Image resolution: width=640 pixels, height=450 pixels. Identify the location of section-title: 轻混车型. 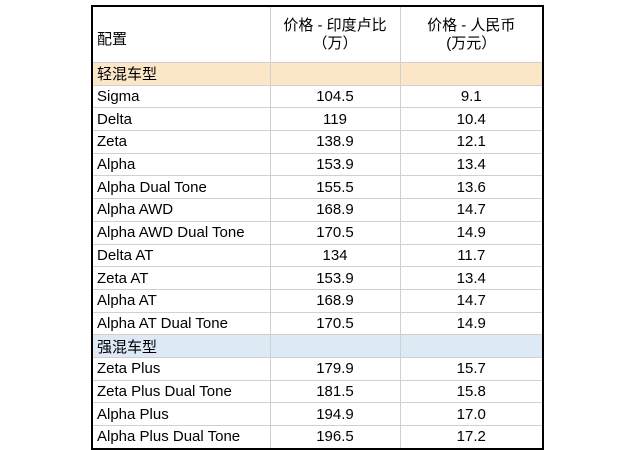
(181, 74).